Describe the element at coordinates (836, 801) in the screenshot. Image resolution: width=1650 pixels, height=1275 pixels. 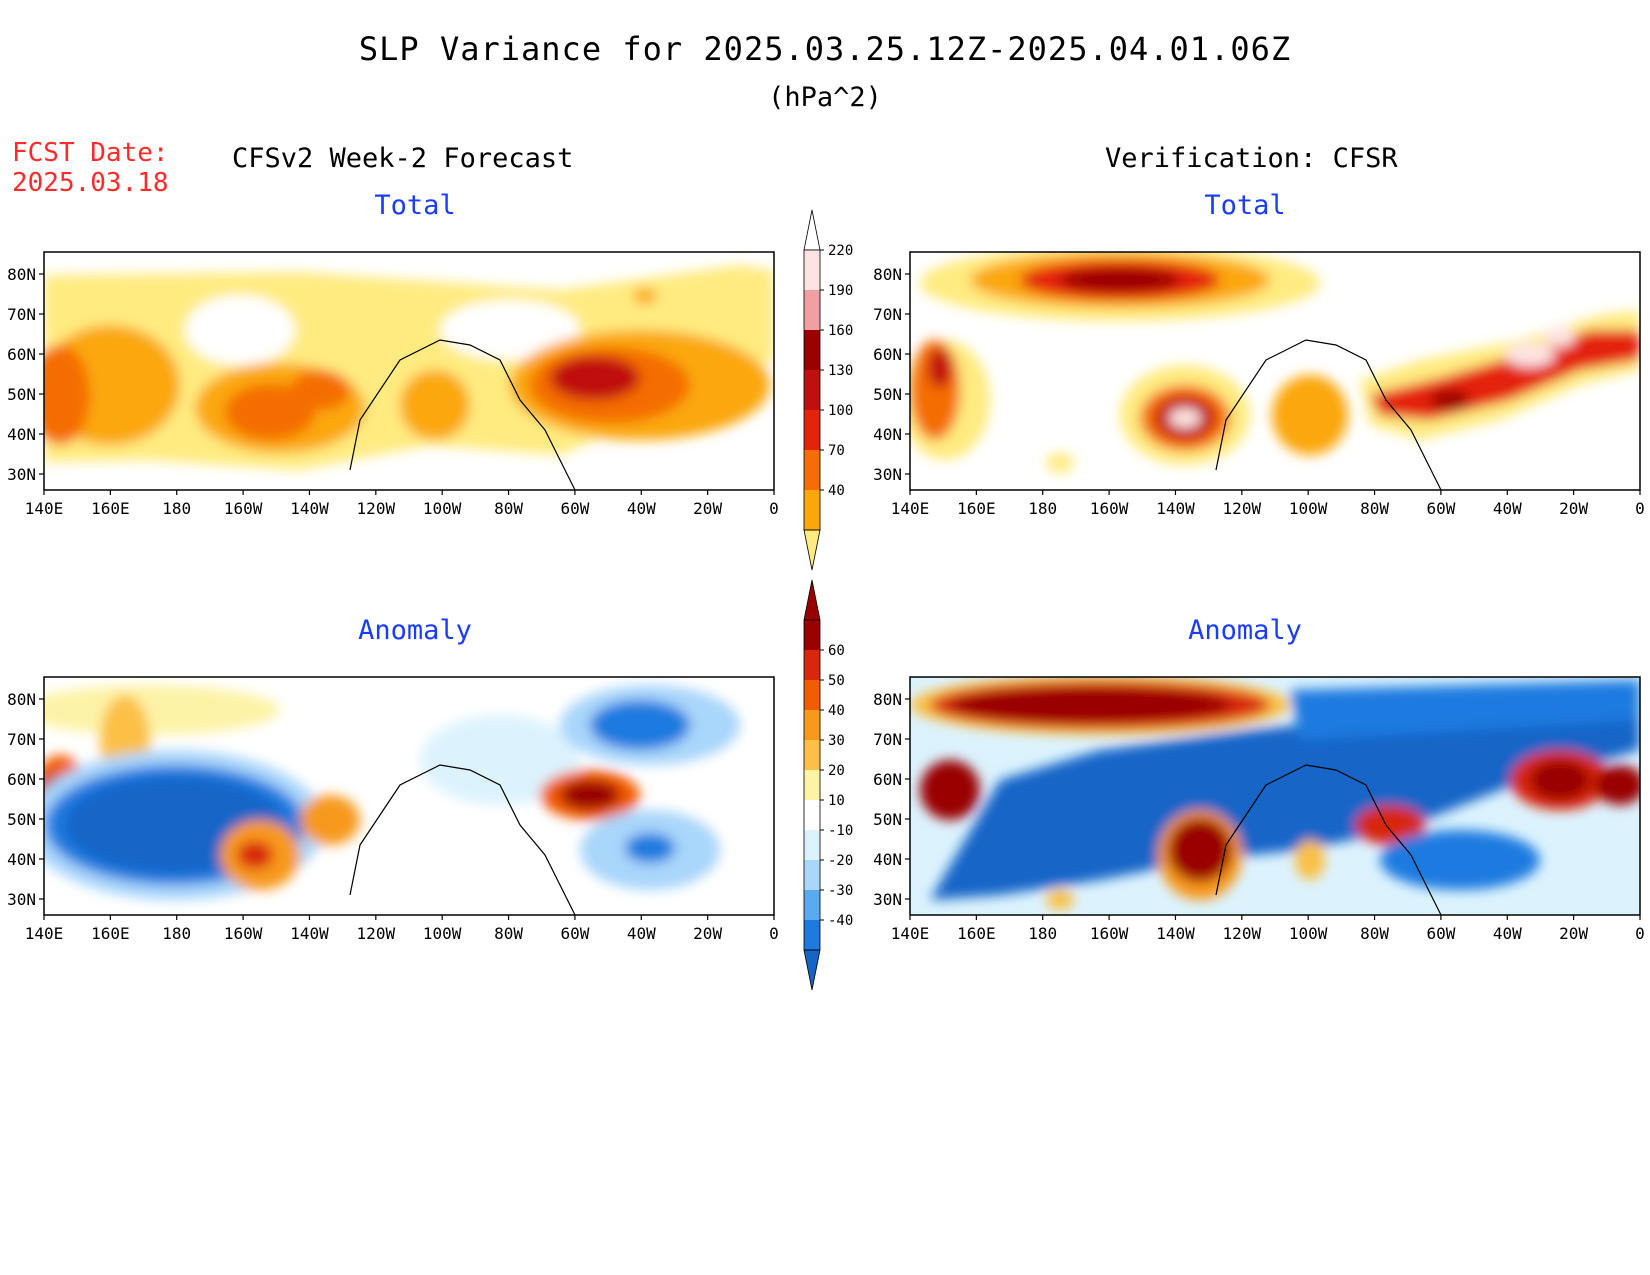
I see `colorbar-label: 10` at that location.